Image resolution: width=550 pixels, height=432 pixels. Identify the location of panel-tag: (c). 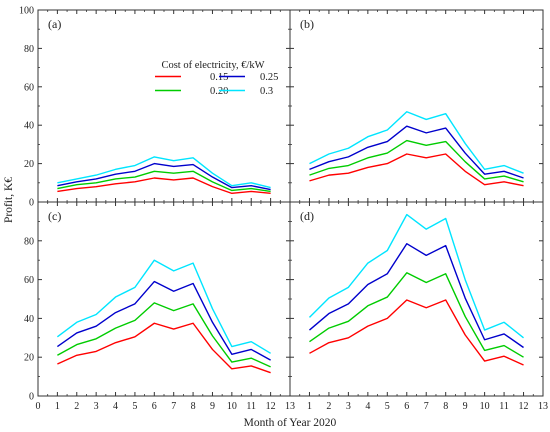
(54, 216).